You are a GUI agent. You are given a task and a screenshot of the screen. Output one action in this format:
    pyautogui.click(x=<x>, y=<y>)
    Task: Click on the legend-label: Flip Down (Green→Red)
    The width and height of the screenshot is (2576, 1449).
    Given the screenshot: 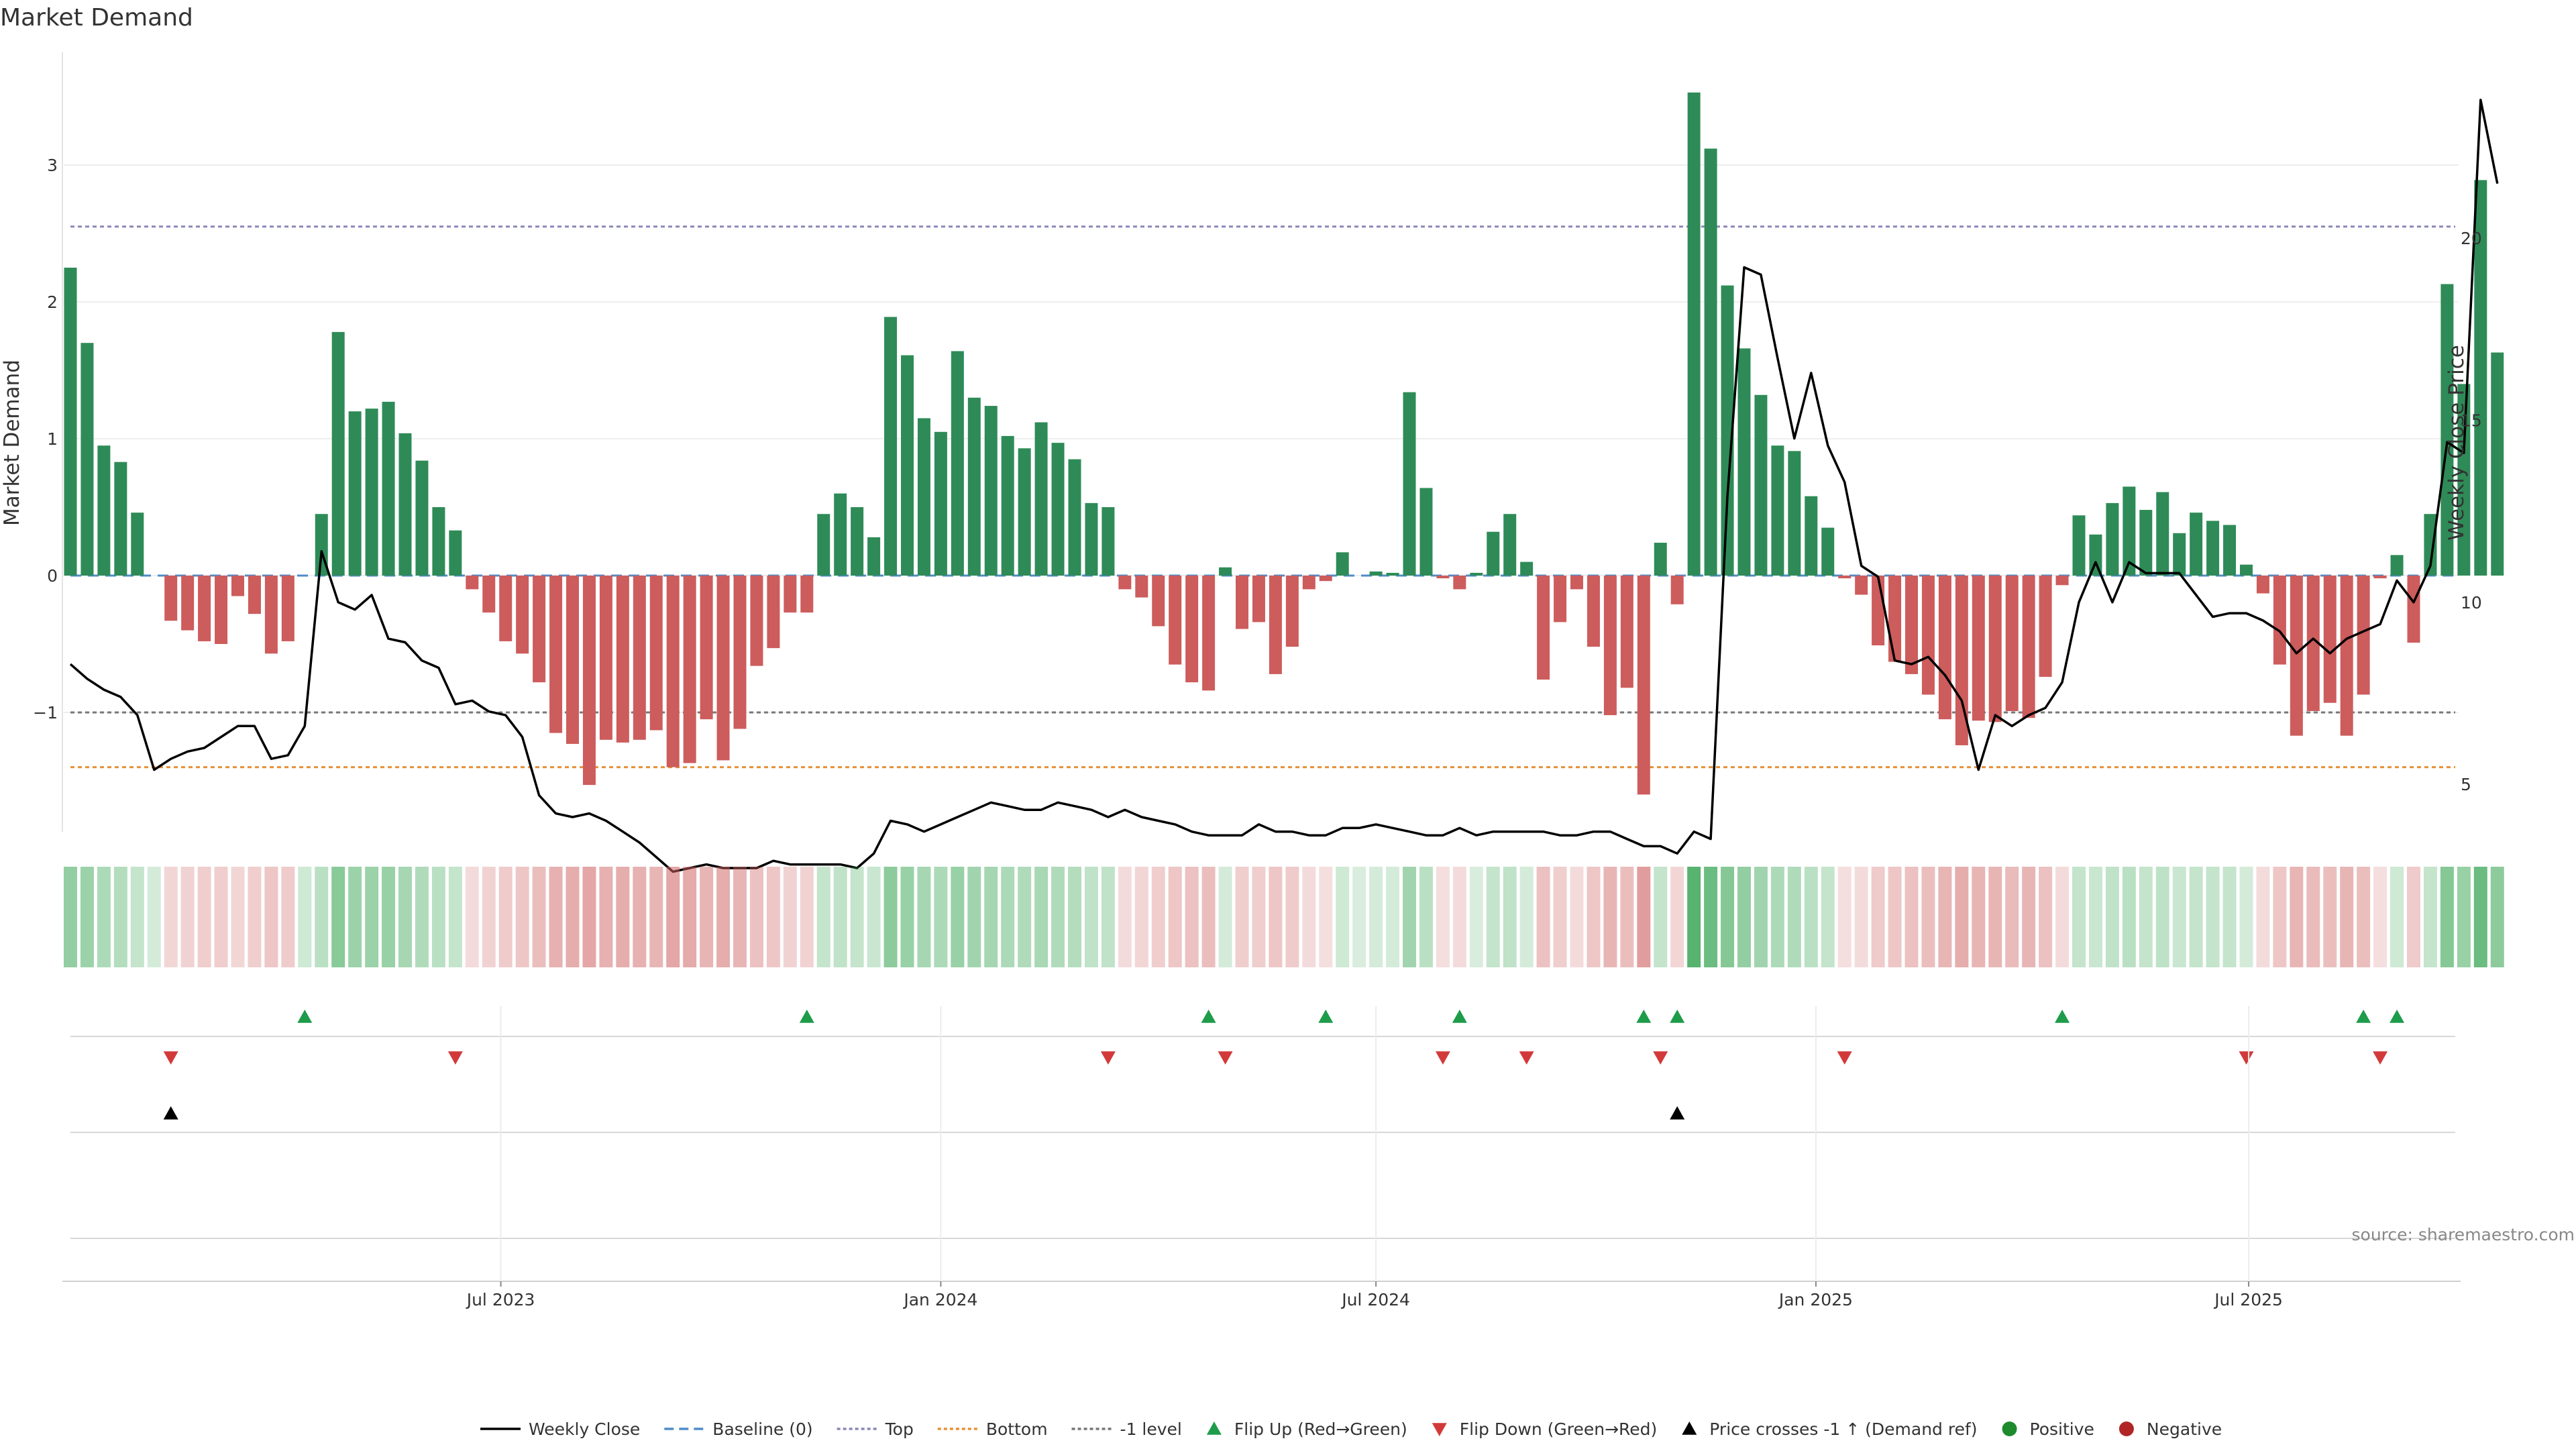 What is the action you would take?
    pyautogui.click(x=1559, y=1429)
    